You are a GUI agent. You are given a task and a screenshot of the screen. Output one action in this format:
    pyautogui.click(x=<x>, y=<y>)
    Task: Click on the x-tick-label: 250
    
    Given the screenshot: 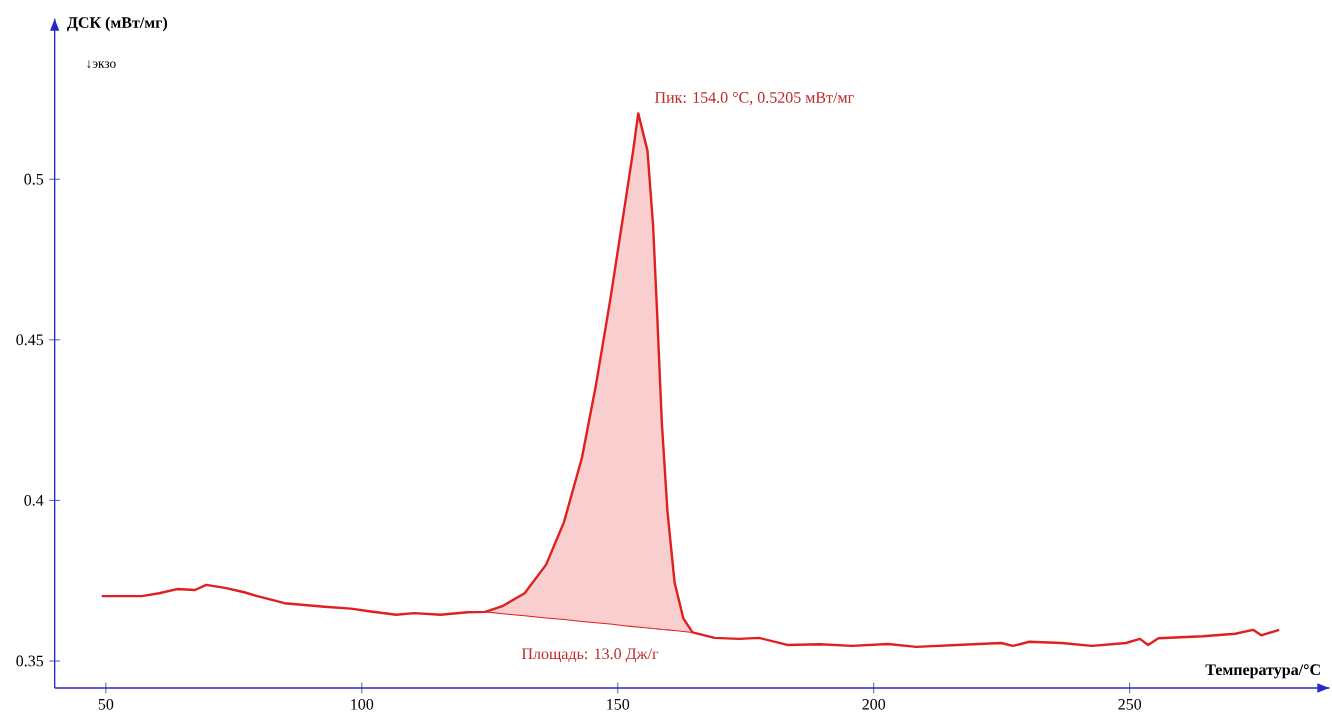 What is the action you would take?
    pyautogui.click(x=1130, y=704)
    